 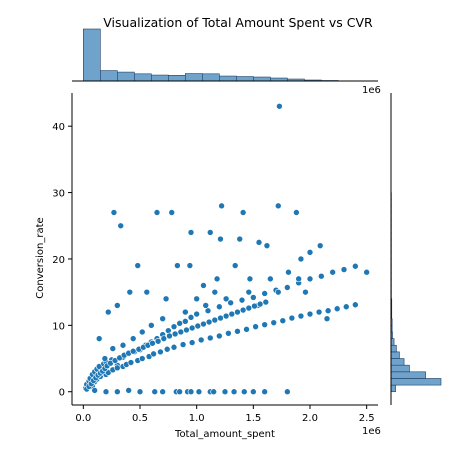 I want to click on x-tick-label: 0.5, so click(x=140, y=418).